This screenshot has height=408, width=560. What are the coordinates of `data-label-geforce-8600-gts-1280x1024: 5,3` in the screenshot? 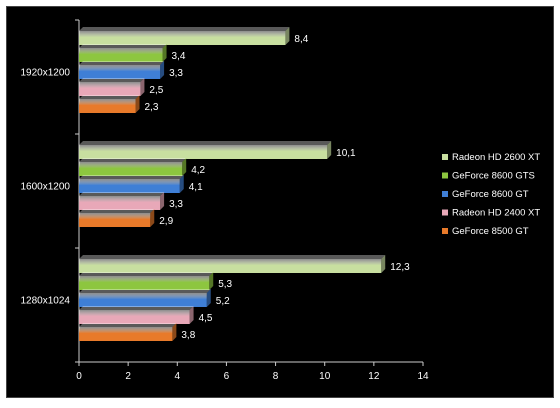 It's located at (225, 284).